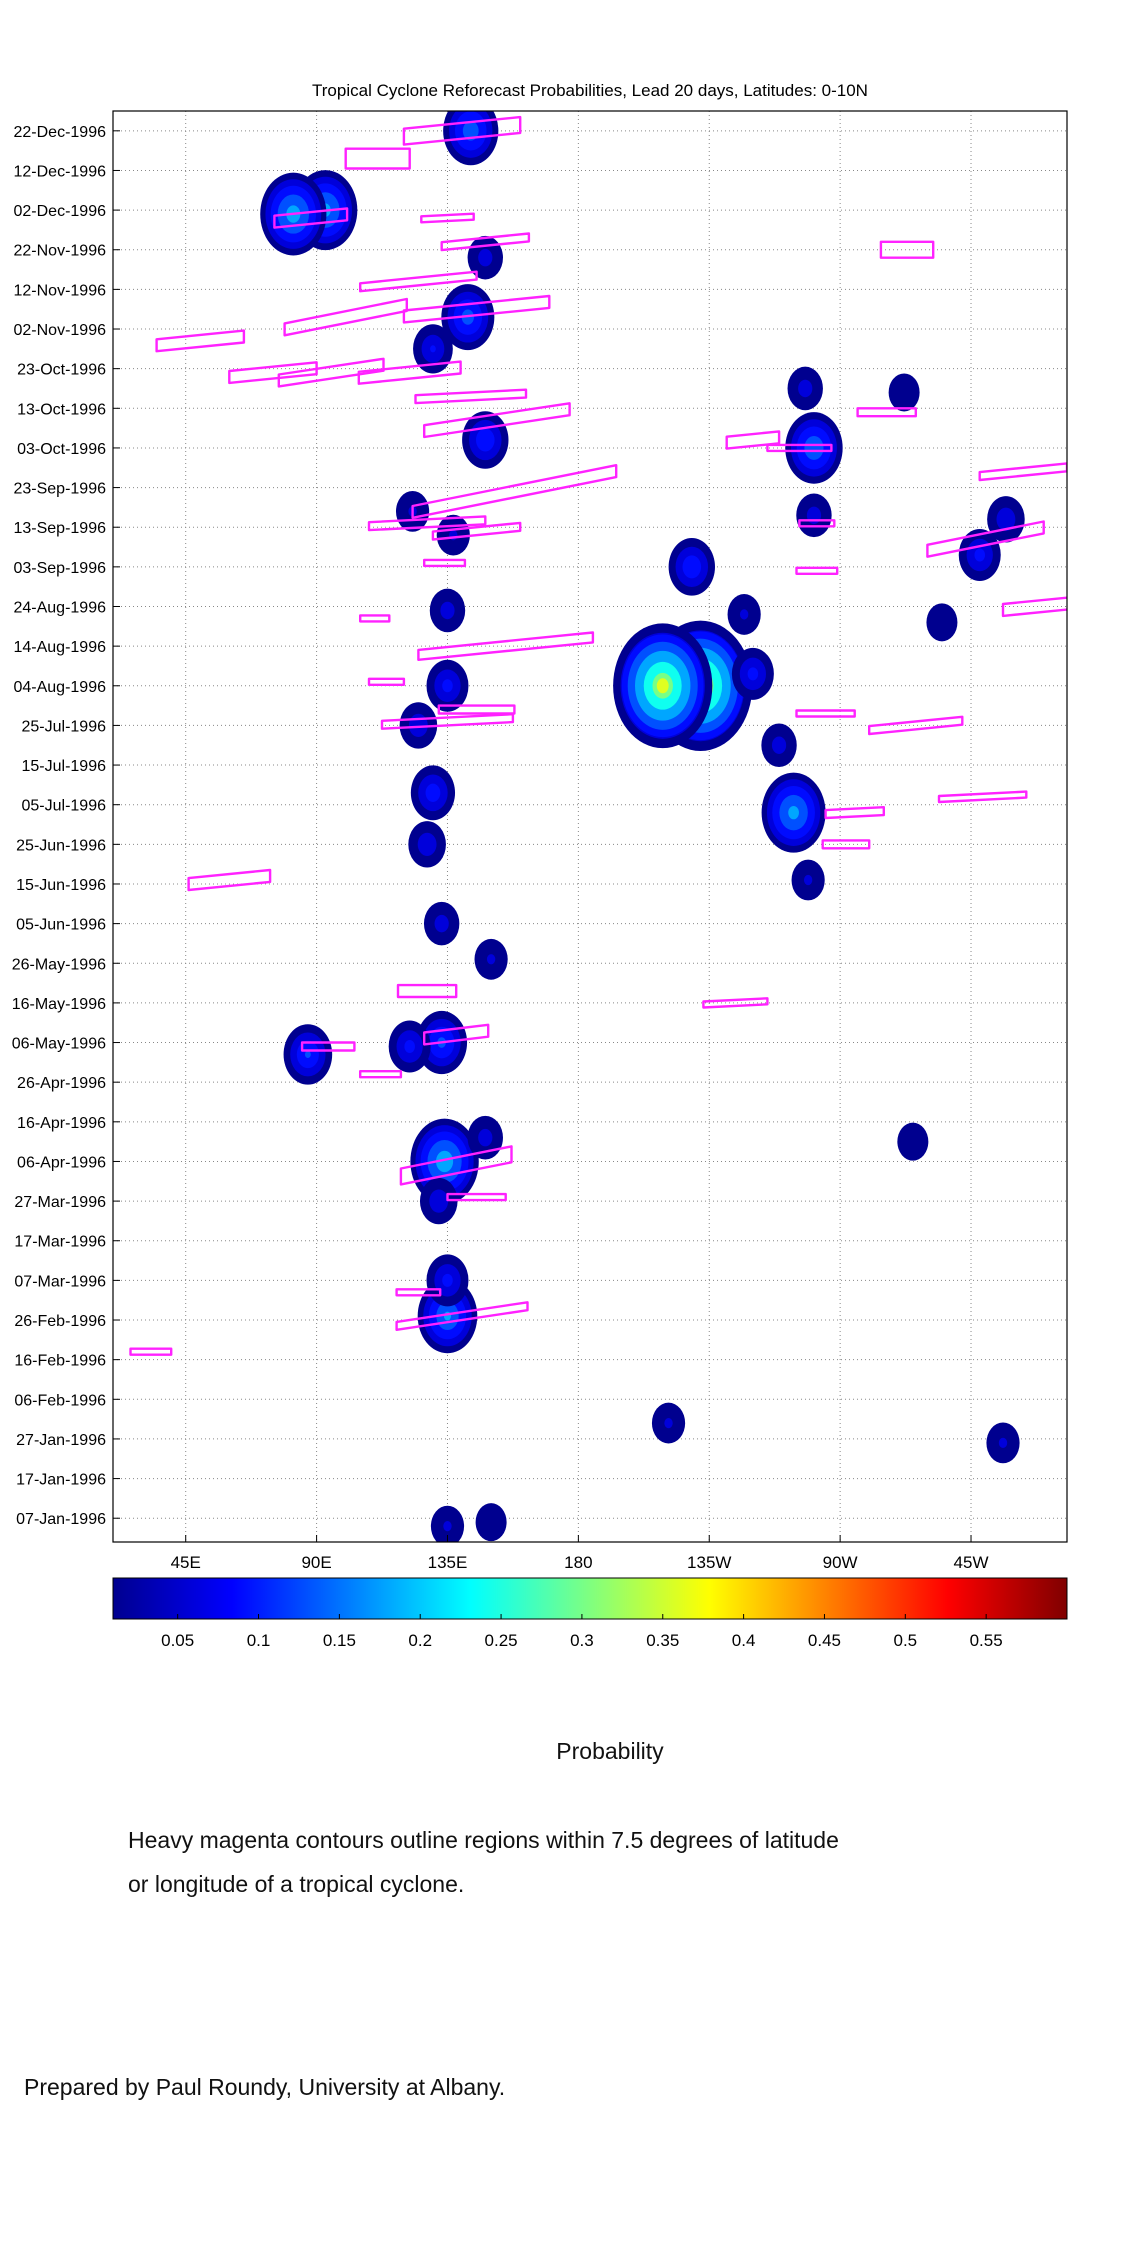 The height and width of the screenshot is (2250, 1126). What do you see at coordinates (60, 132) in the screenshot?
I see `y-tick-label: 22-Dec-1996` at bounding box center [60, 132].